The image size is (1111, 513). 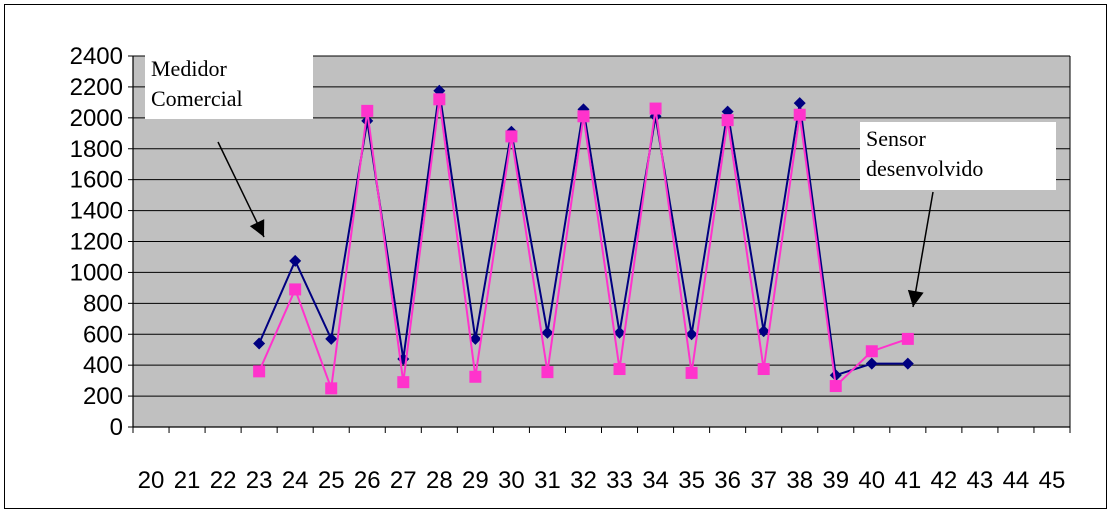 I want to click on y-tick-label: 1200, so click(x=96, y=242).